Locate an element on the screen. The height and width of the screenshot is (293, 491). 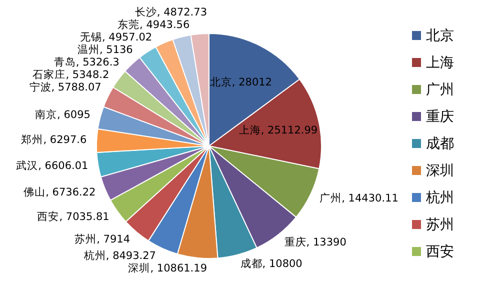
legend-label: 成都 is located at coordinates (440, 143).